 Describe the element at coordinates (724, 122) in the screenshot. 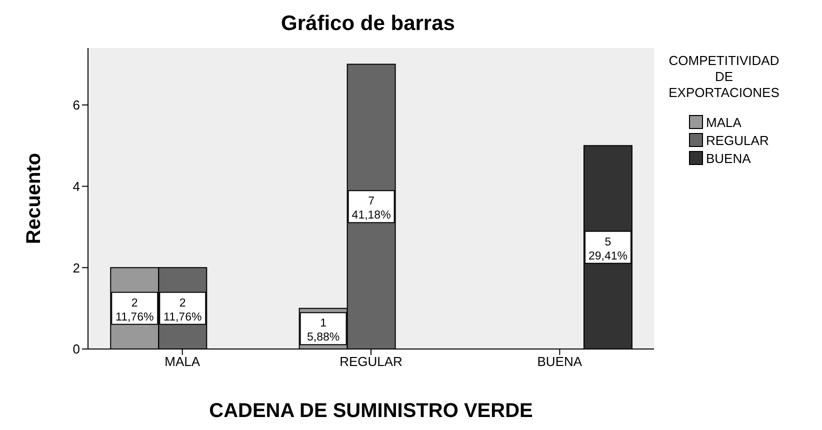

I see `legend-label: MALA` at that location.